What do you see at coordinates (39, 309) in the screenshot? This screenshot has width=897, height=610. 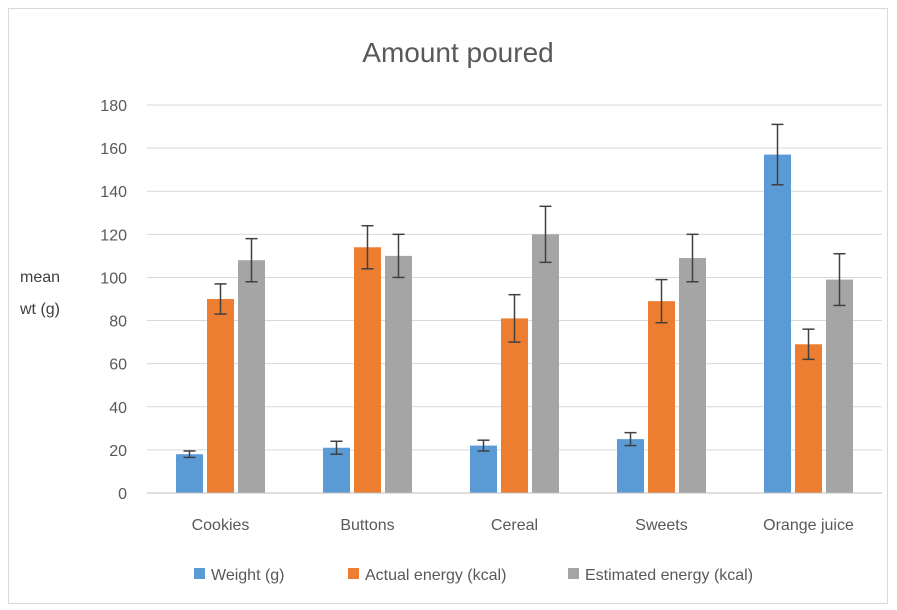 I see `y-axis-label-line-2: wt (g)` at bounding box center [39, 309].